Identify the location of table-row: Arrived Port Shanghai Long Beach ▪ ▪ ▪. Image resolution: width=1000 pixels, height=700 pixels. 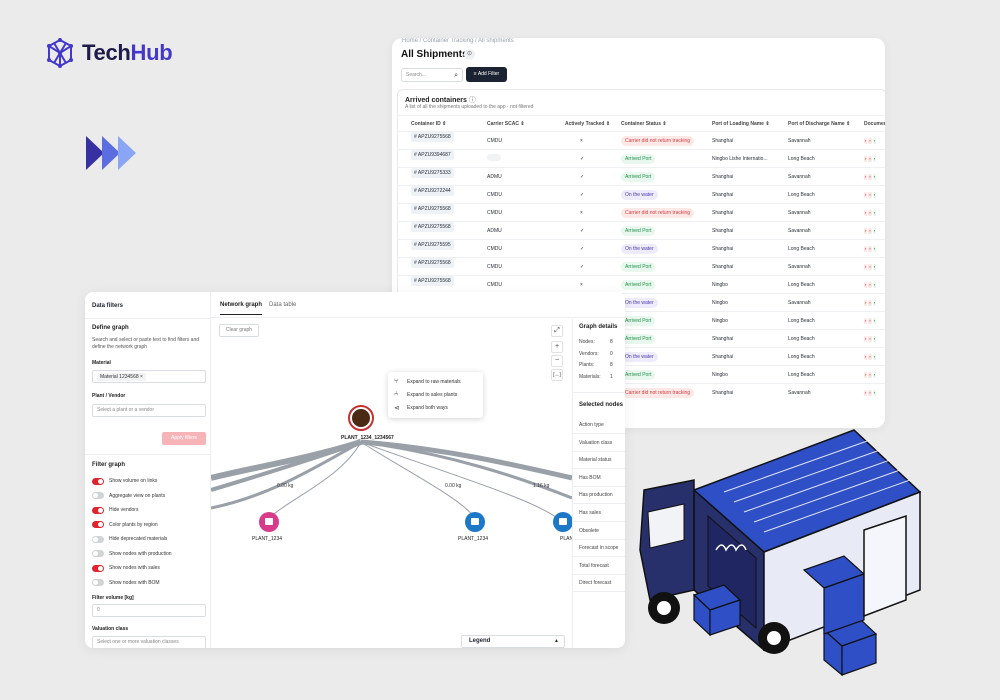
(641, 338).